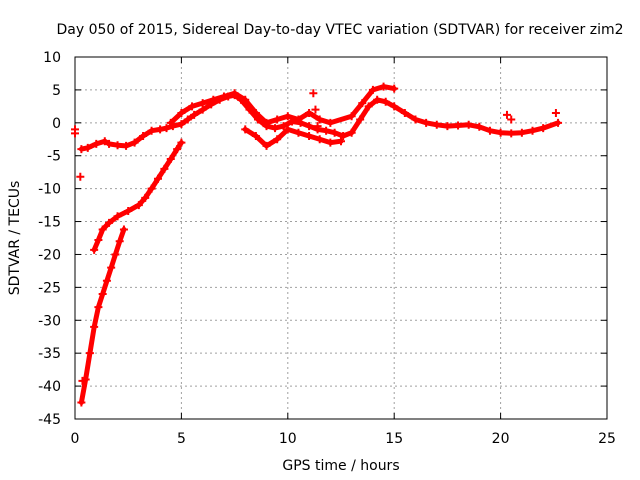  I want to click on x-tick-label: 10, so click(288, 439).